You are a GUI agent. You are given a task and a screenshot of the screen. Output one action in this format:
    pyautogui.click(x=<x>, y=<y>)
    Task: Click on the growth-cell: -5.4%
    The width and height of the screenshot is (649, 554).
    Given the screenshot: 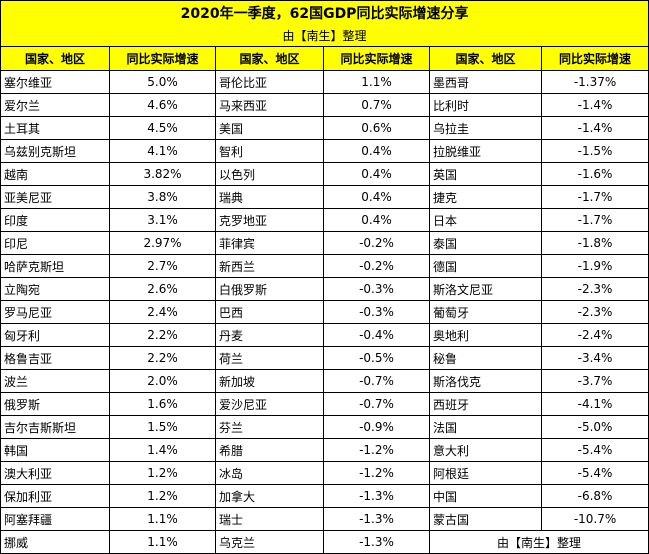 What is the action you would take?
    pyautogui.click(x=594, y=473)
    